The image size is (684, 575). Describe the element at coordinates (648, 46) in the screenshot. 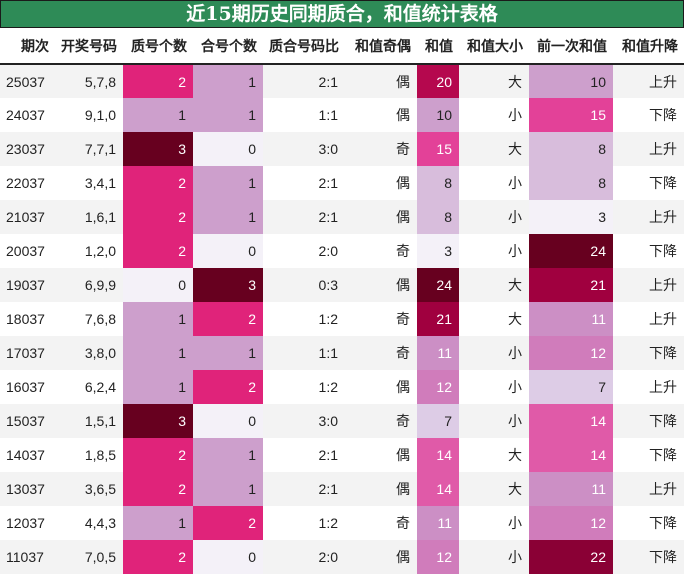

I see `col-header-trend: 和值升降` at that location.